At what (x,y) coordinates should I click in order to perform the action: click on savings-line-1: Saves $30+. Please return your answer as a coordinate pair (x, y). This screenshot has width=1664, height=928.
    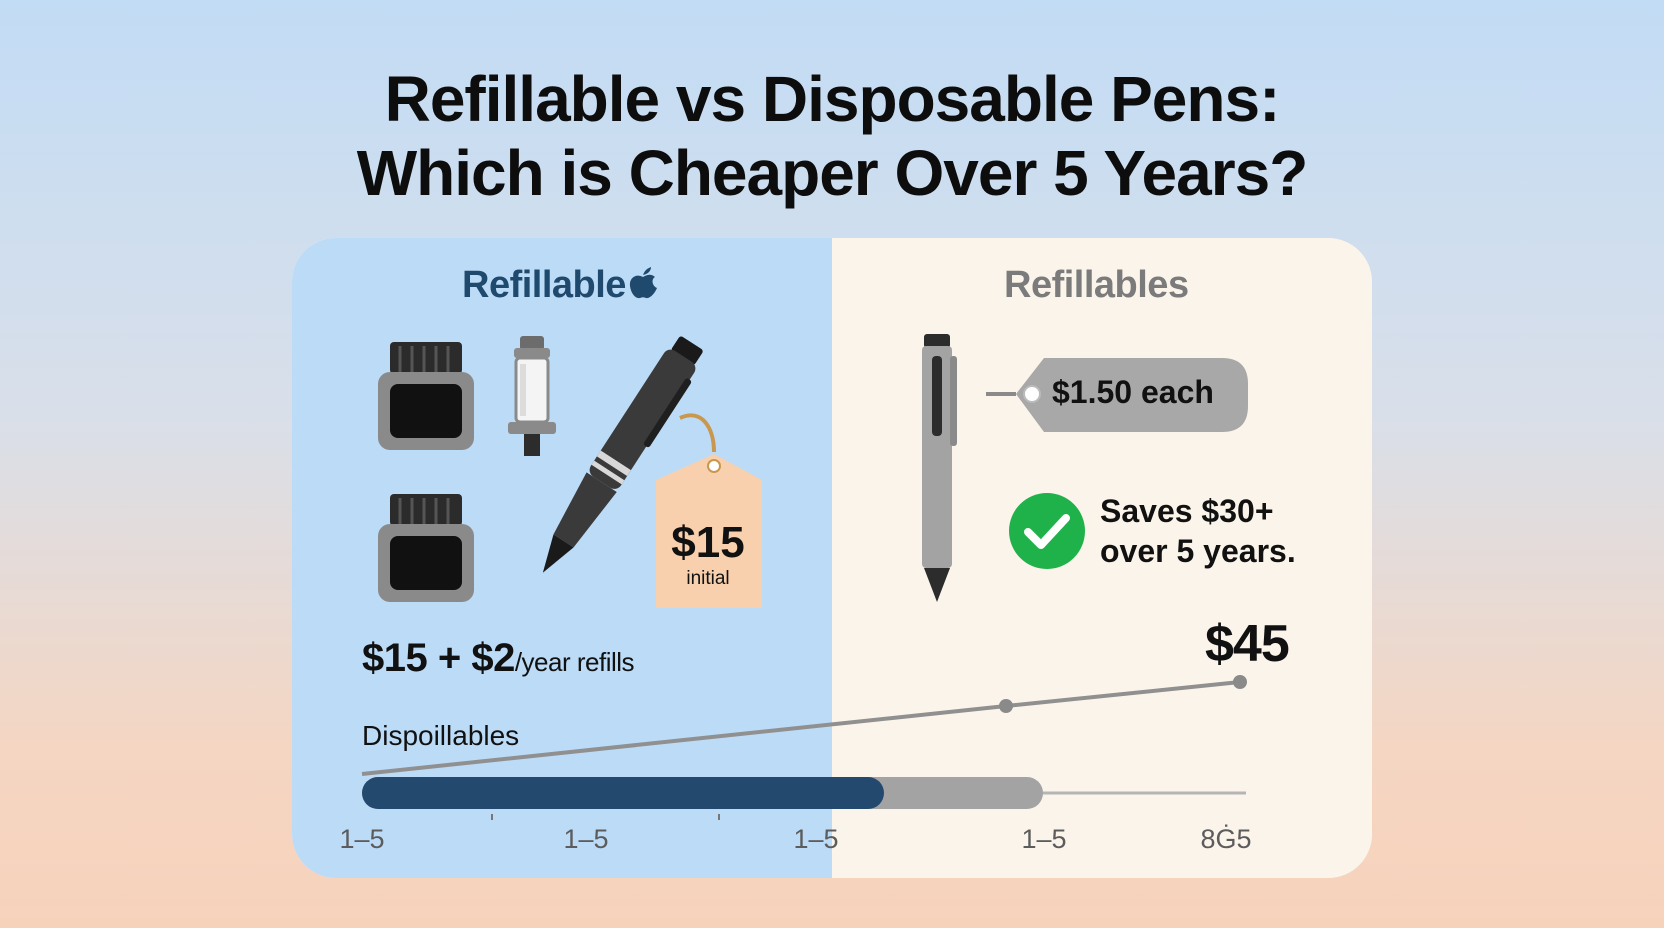
    Looking at the image, I should click on (1187, 511).